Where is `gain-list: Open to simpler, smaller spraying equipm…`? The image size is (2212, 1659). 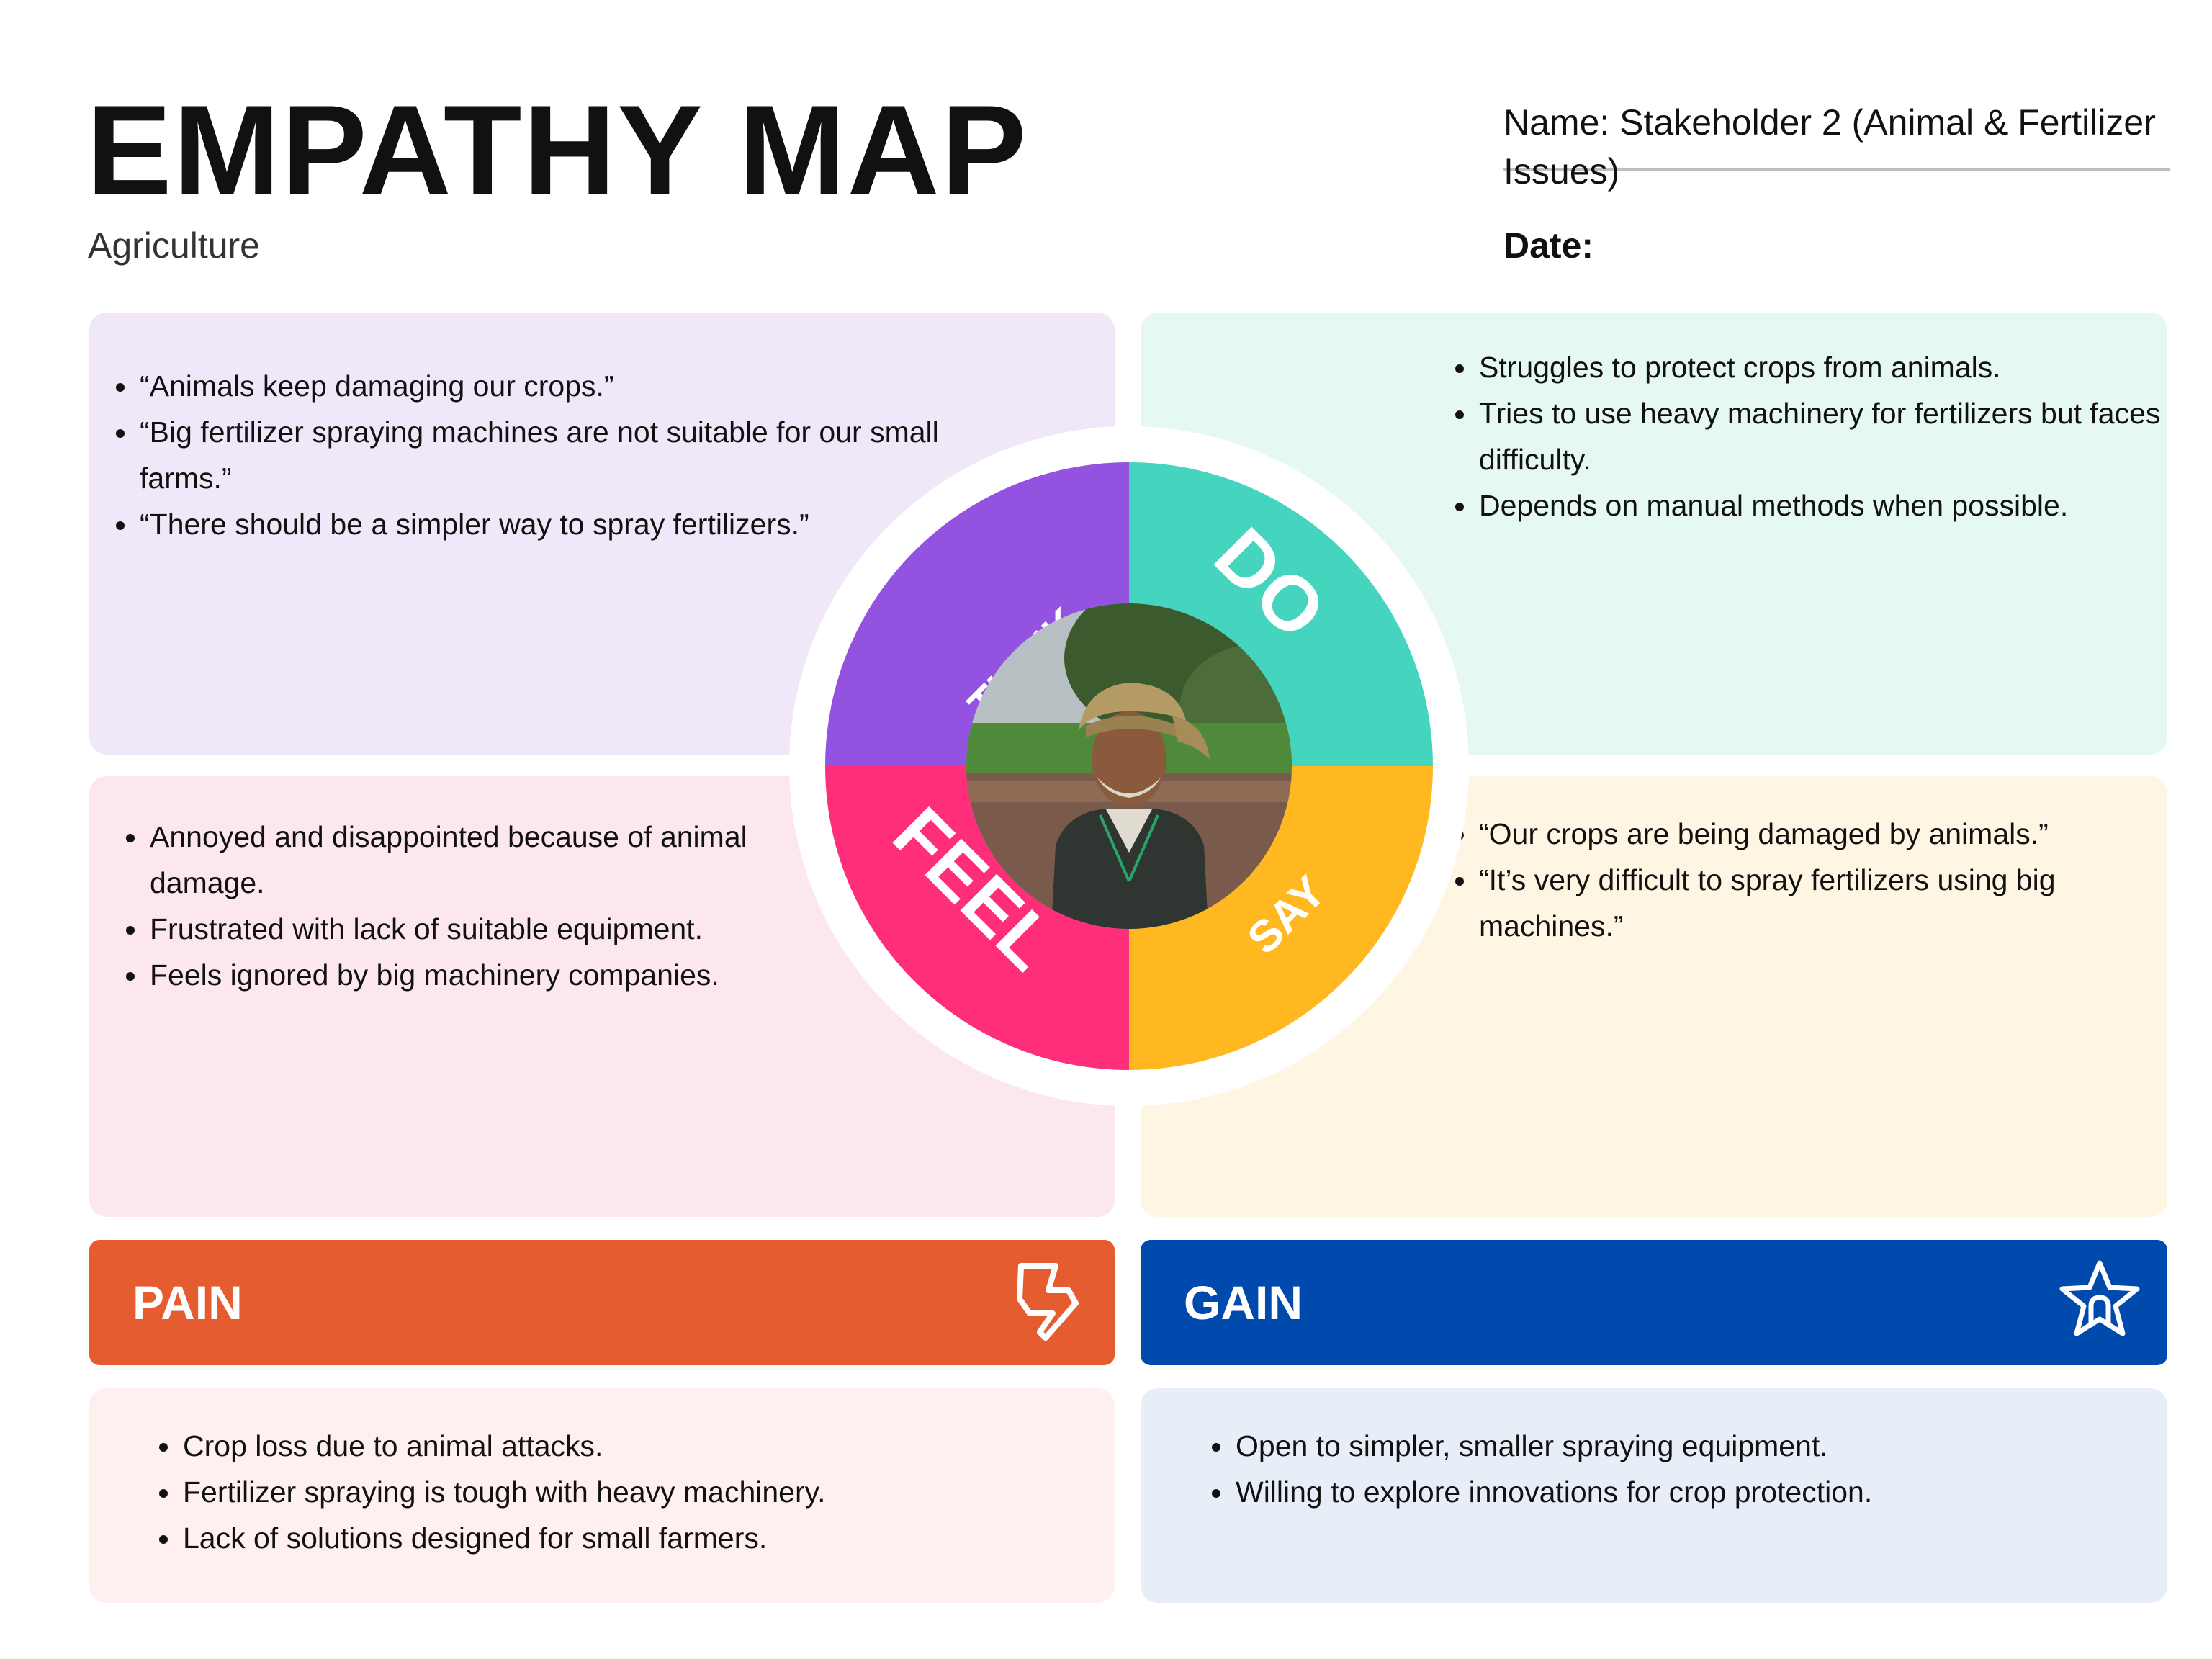
gain-list: Open to simpler, smaller spraying equipm… is located at coordinates (1634, 1469).